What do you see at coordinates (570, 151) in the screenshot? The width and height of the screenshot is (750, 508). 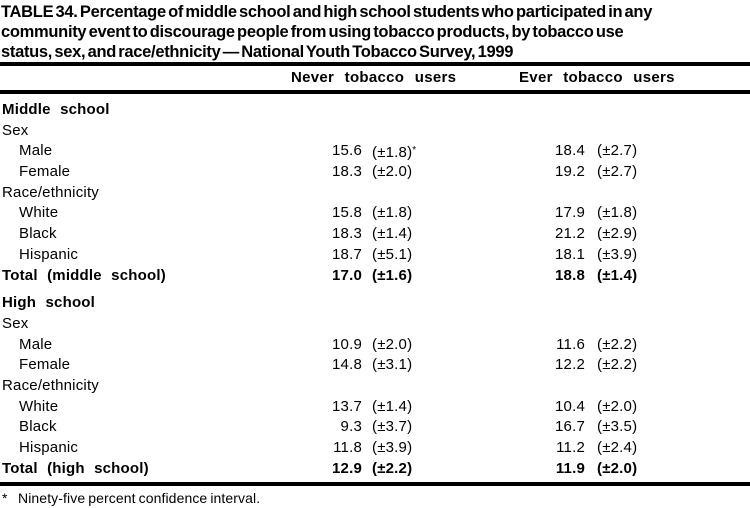 I see `ever-value: 18.4` at bounding box center [570, 151].